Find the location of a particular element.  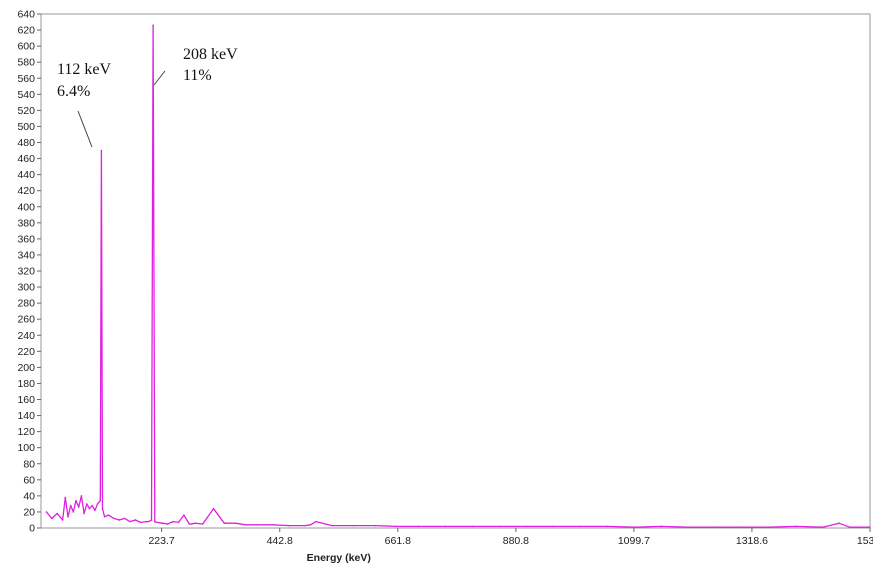

y-tick-label: 640 is located at coordinates (26, 15).